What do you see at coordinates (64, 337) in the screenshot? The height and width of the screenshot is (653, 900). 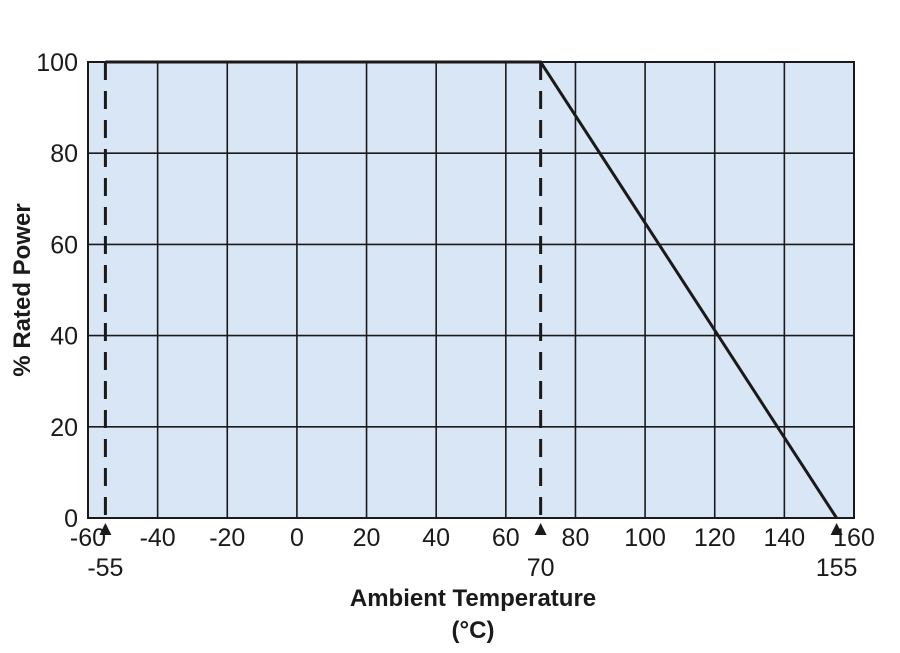 I see `y-tick-label-2: 40` at bounding box center [64, 337].